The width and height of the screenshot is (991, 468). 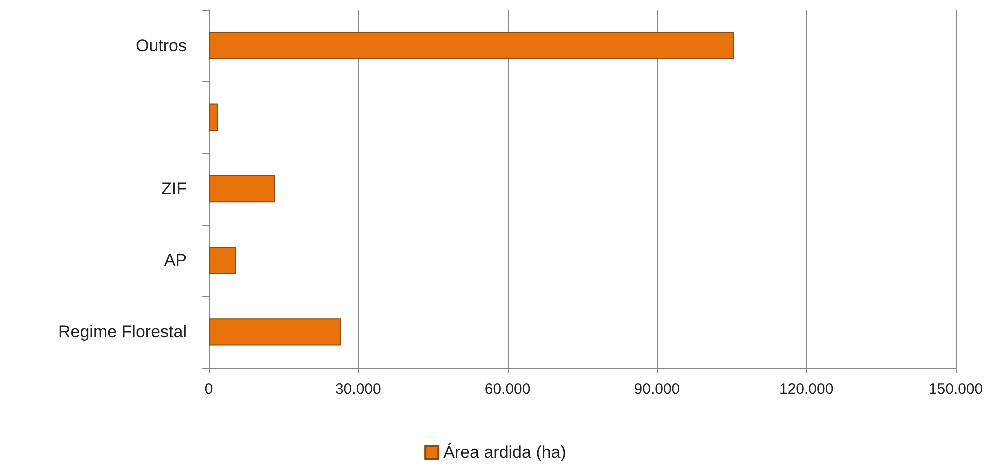 What do you see at coordinates (507, 389) in the screenshot?
I see `x-tick-label: 60.000` at bounding box center [507, 389].